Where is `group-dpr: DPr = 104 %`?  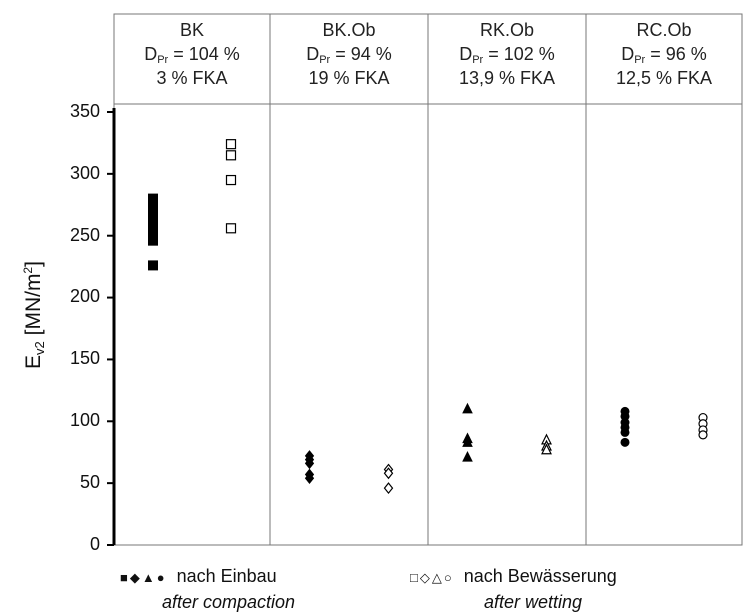 group-dpr: DPr = 104 % is located at coordinates (192, 55).